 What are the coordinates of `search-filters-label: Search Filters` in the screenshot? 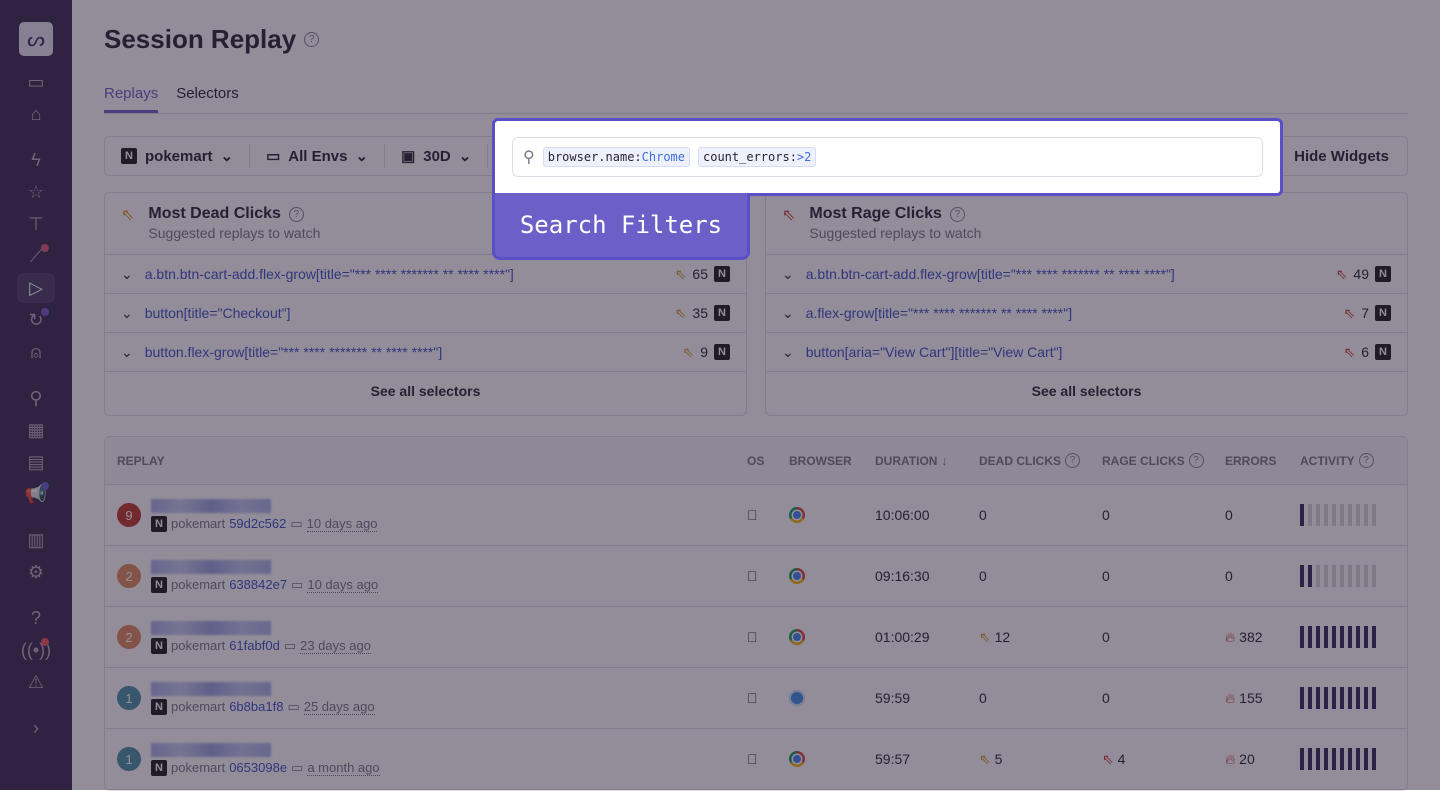 It's located at (621, 226).